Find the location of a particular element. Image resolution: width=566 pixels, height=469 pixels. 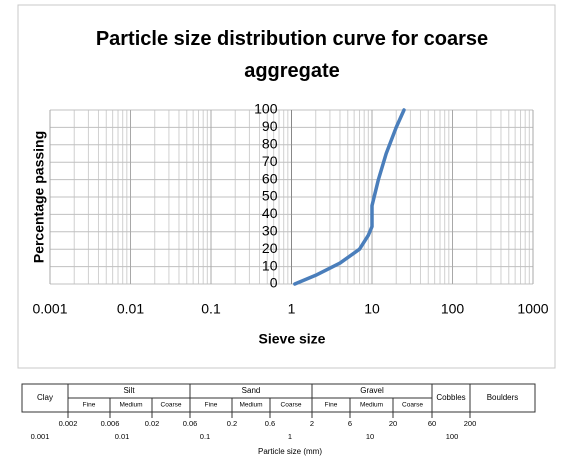

y-tick-label: 60 is located at coordinates (270, 178).